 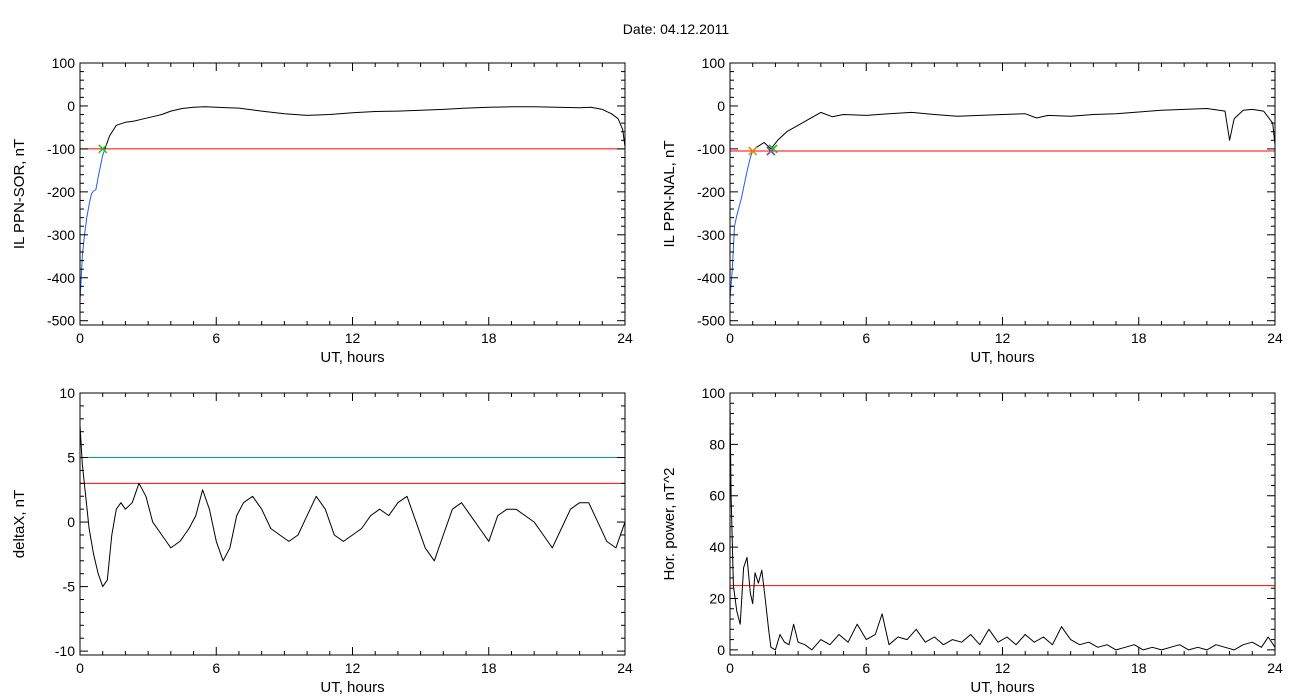 What do you see at coordinates (67, 393) in the screenshot?
I see `y-tick-label: 10` at bounding box center [67, 393].